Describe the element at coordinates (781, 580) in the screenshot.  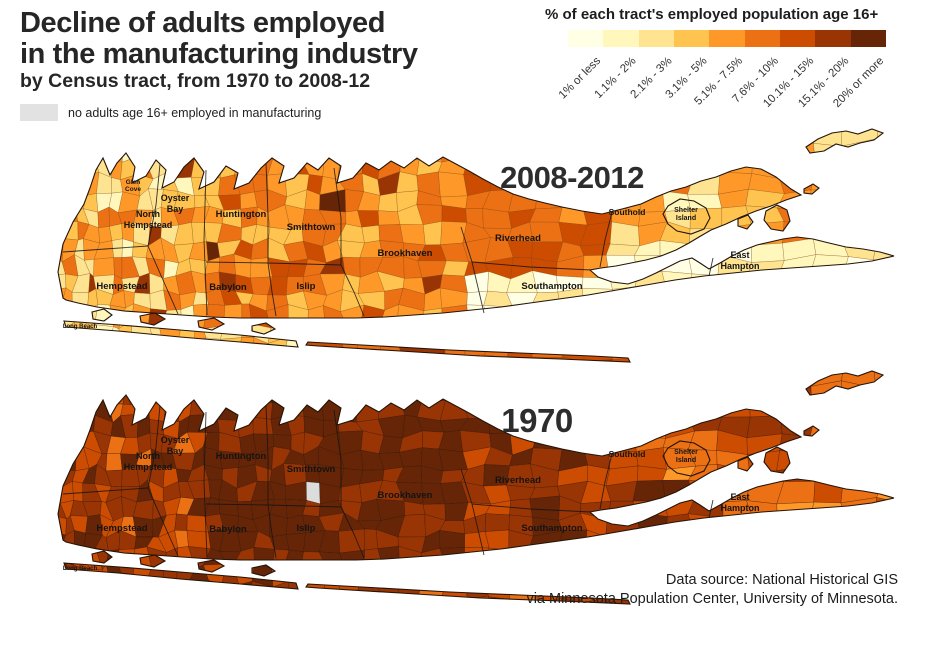
I see `data-source-line1: Data source: National Historical GIS` at that location.